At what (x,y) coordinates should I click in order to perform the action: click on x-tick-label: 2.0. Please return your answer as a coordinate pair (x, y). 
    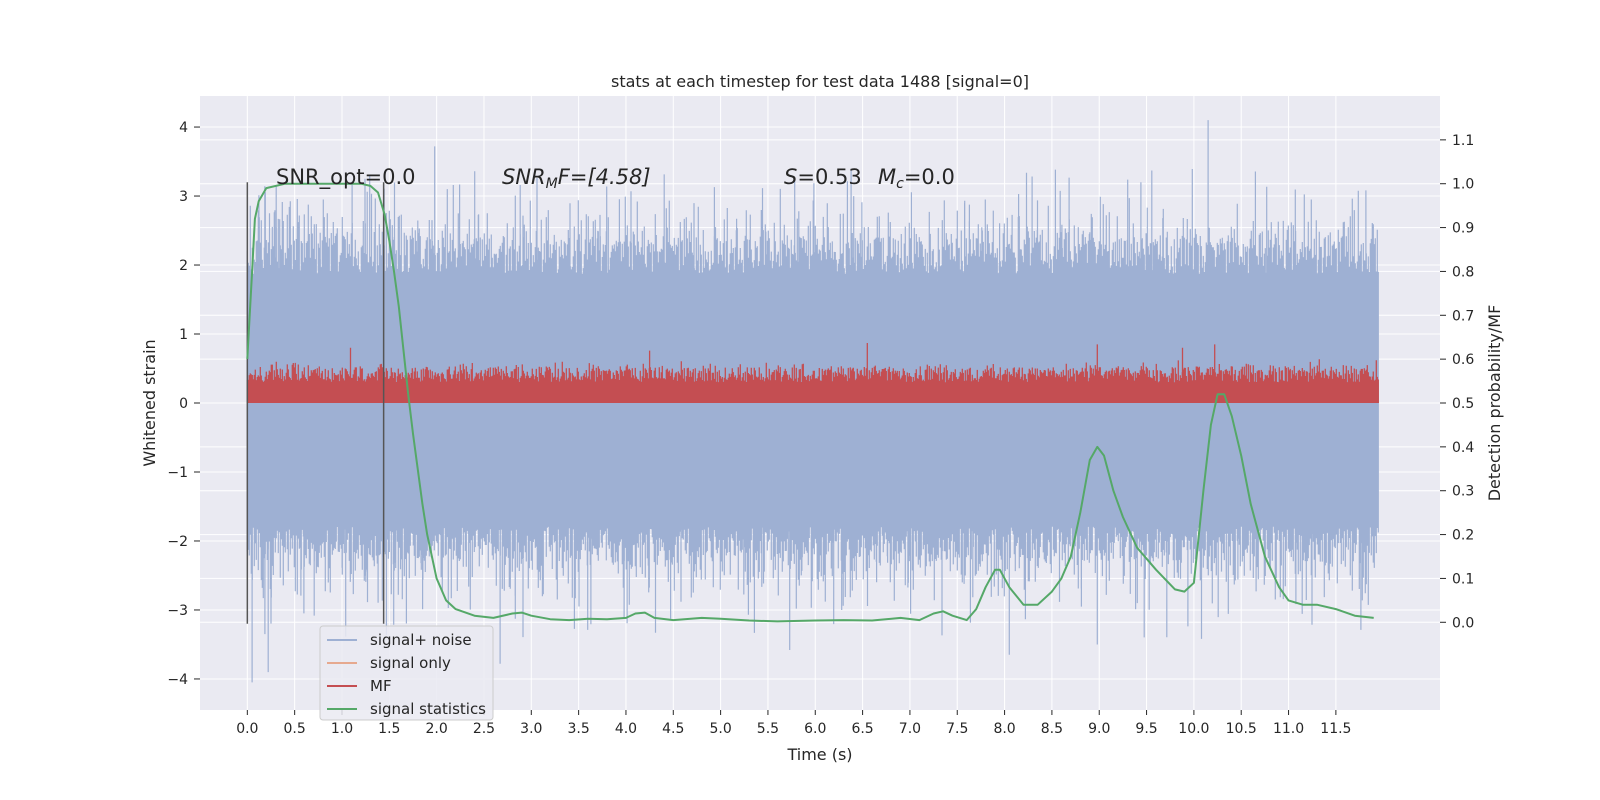
    Looking at the image, I should click on (437, 729).